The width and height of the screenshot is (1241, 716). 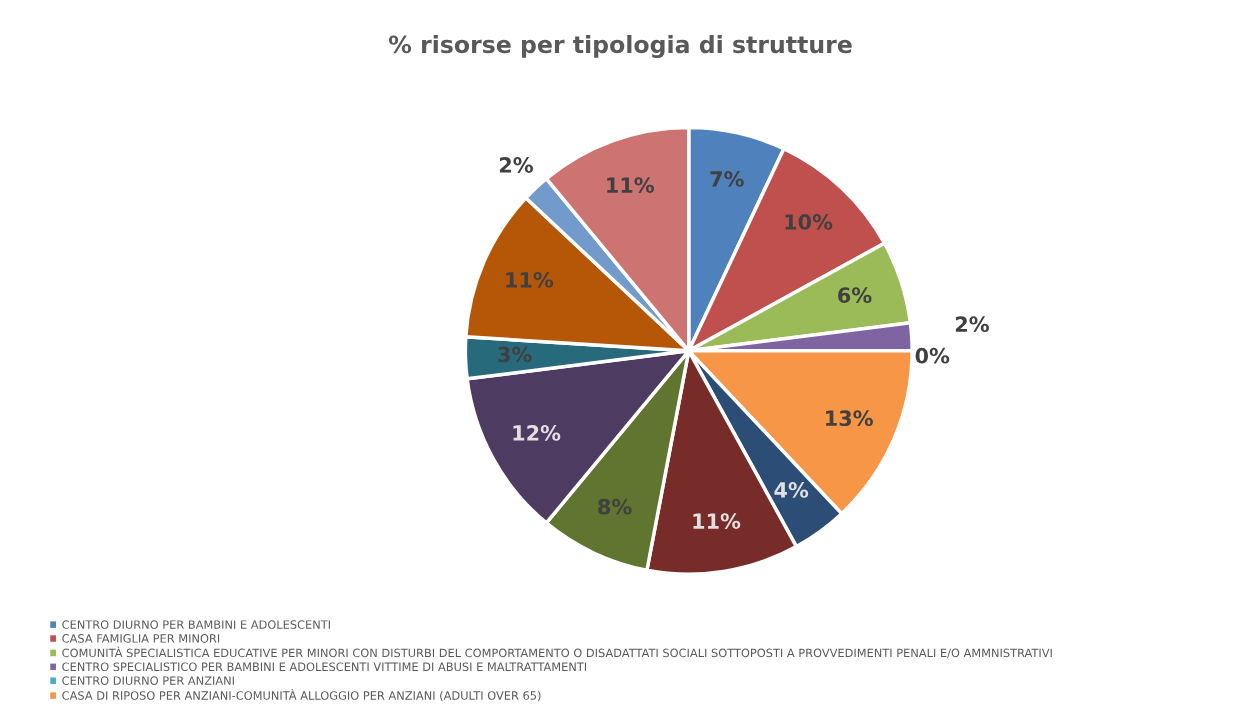 What do you see at coordinates (855, 295) in the screenshot?
I see `data-label: 6%` at bounding box center [855, 295].